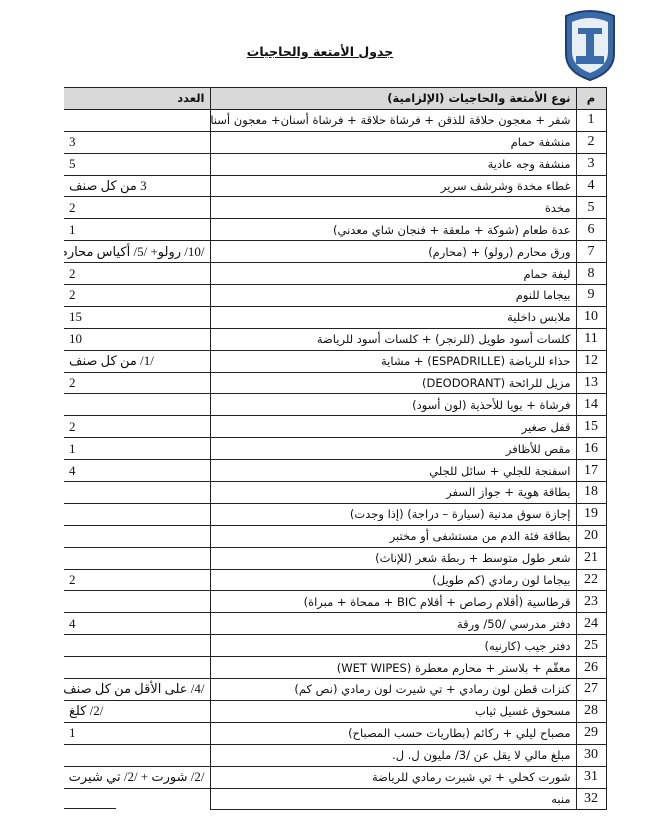  Describe the element at coordinates (591, 449) in the screenshot. I see `row-number: 16` at that location.